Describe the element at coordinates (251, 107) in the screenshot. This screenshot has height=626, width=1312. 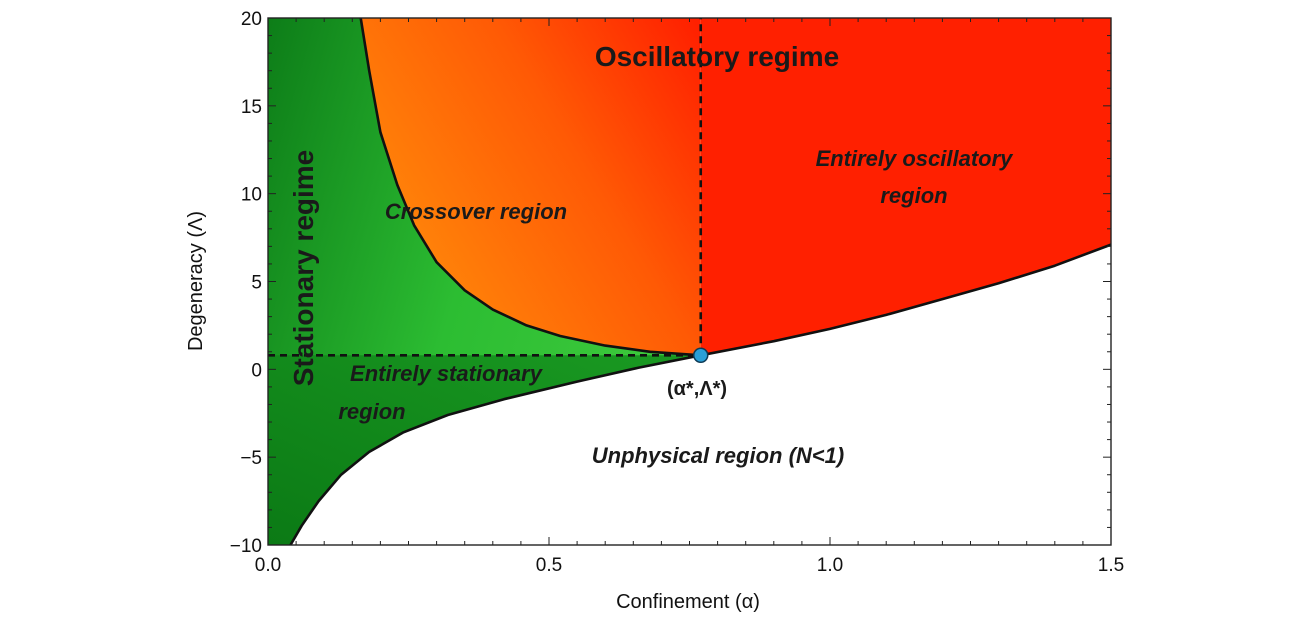
I see `y-tick-label: 15` at that location.